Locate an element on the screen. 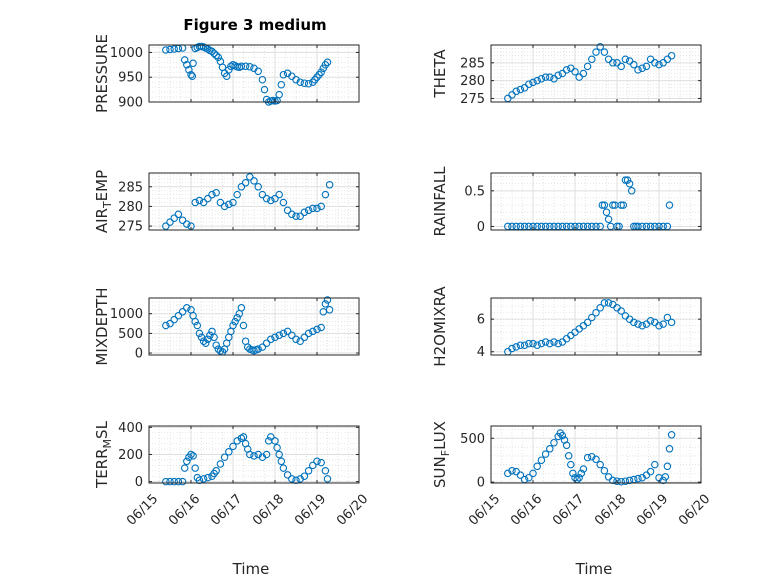 The image size is (778, 583). y-axis-label: MIXDEPTH is located at coordinates (102, 326).